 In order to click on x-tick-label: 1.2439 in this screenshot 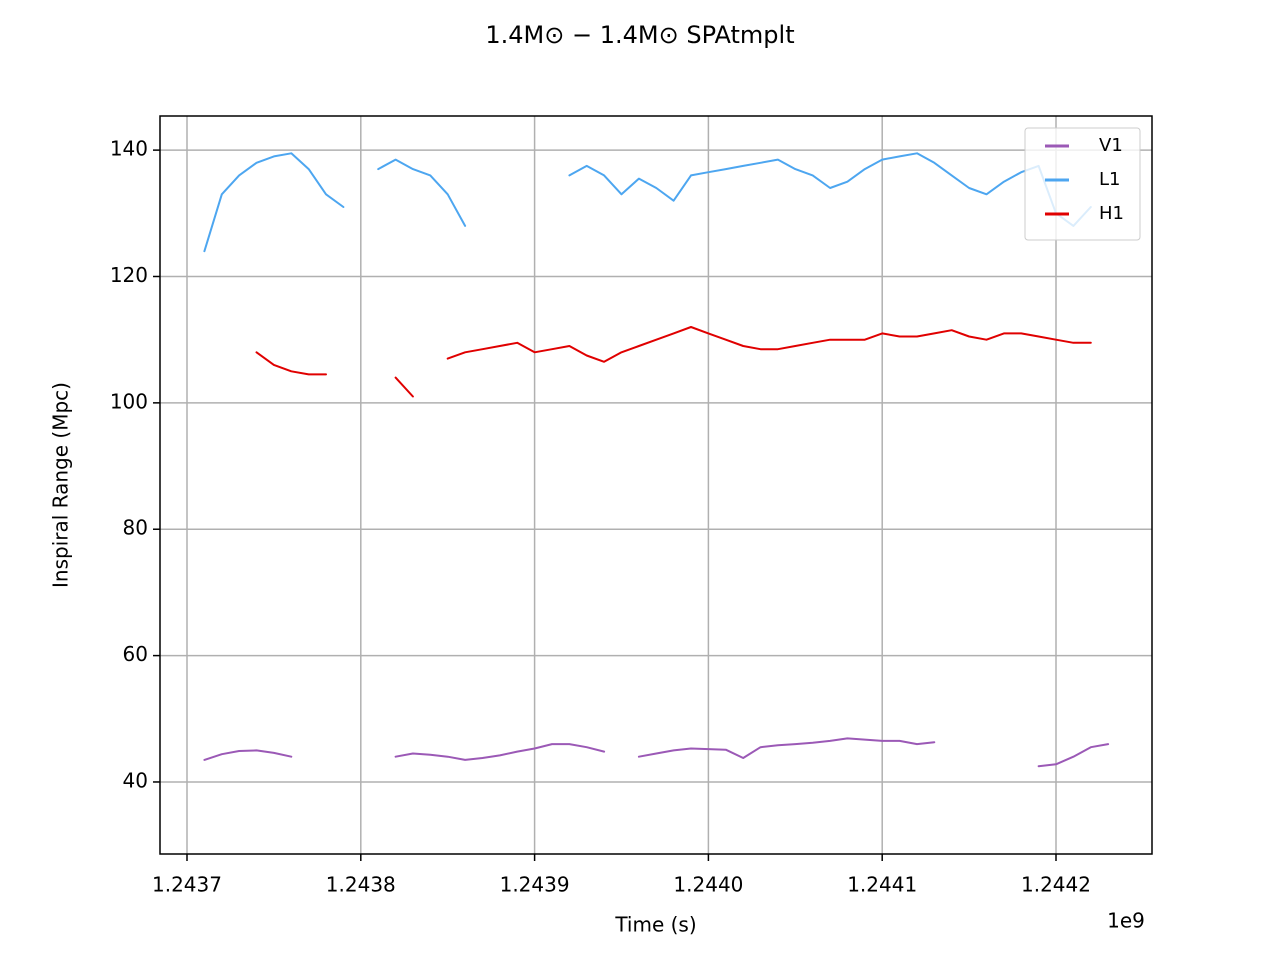, I will do `click(535, 885)`.